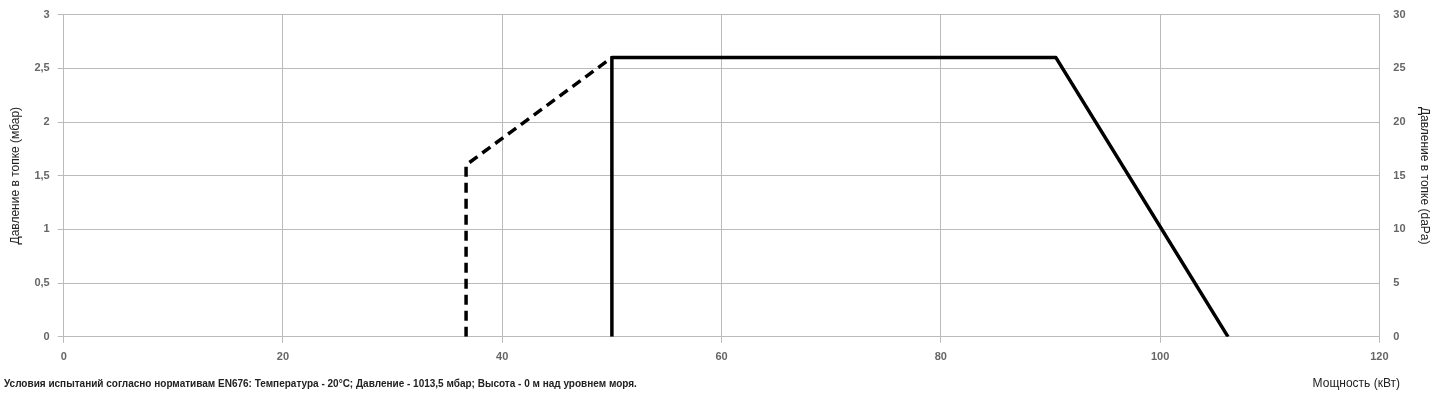  I want to click on y2-tick-label: 0, so click(1396, 335).